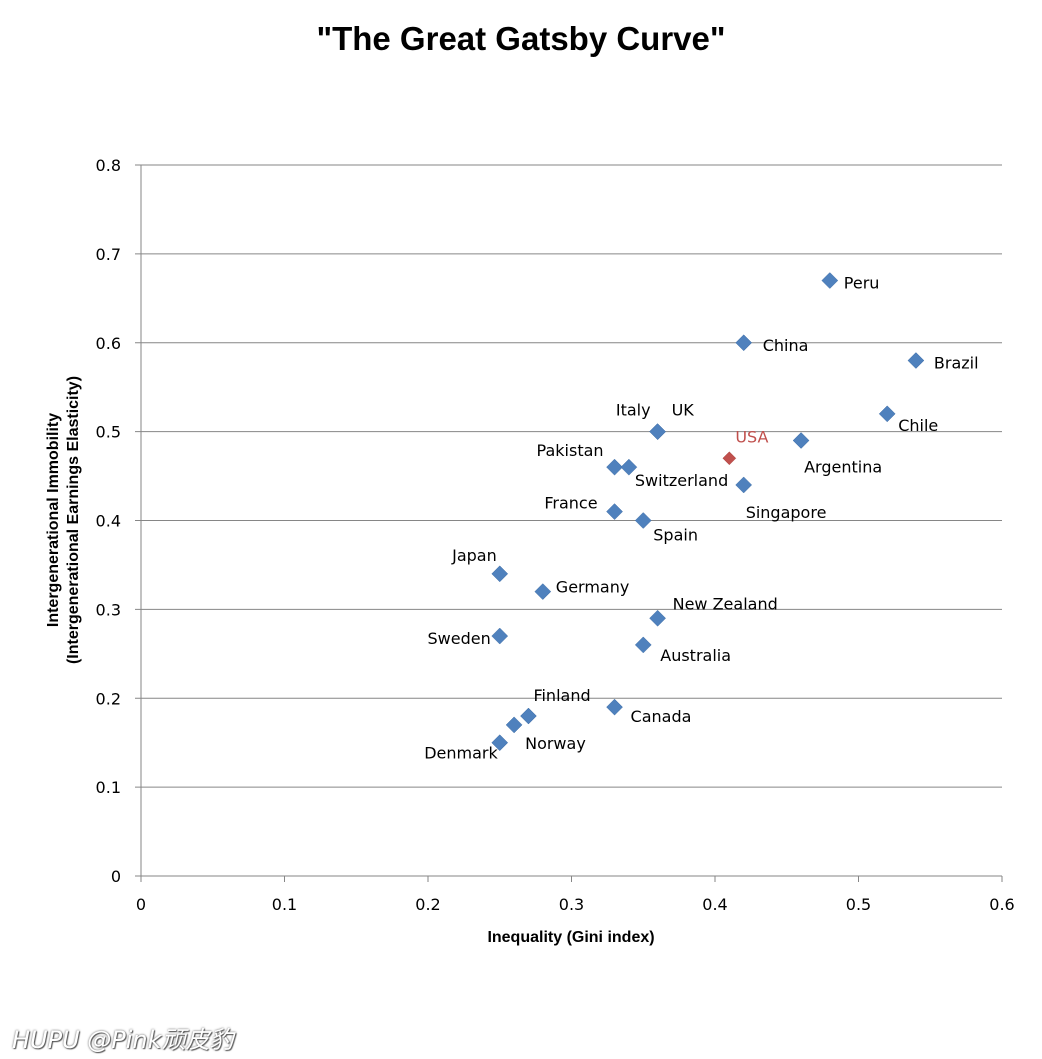 Image resolution: width=1042 pixels, height=1059 pixels. I want to click on point-argentina, so click(801, 440).